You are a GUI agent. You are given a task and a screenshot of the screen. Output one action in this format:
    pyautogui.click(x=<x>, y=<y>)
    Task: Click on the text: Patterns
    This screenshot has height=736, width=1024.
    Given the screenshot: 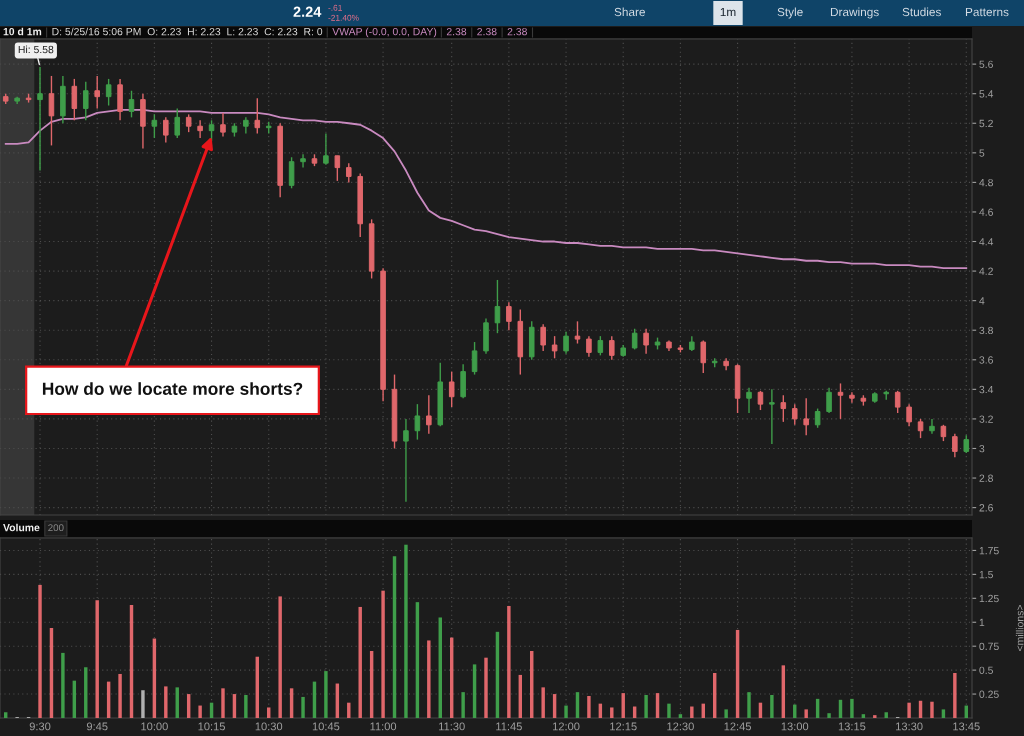 What is the action you would take?
    pyautogui.click(x=987, y=12)
    